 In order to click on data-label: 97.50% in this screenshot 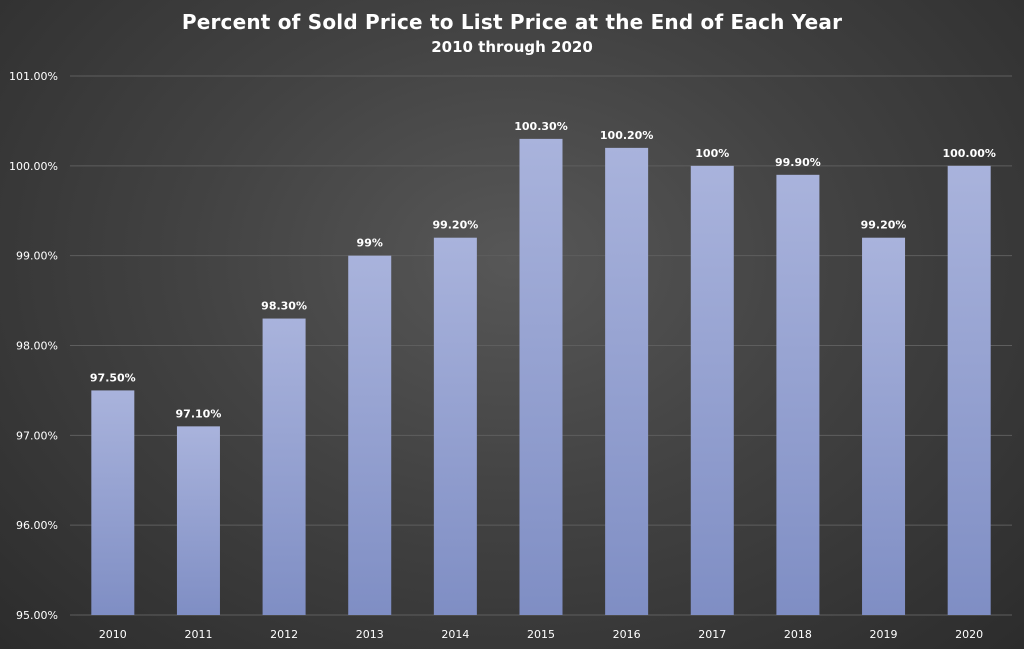, I will do `click(113, 377)`.